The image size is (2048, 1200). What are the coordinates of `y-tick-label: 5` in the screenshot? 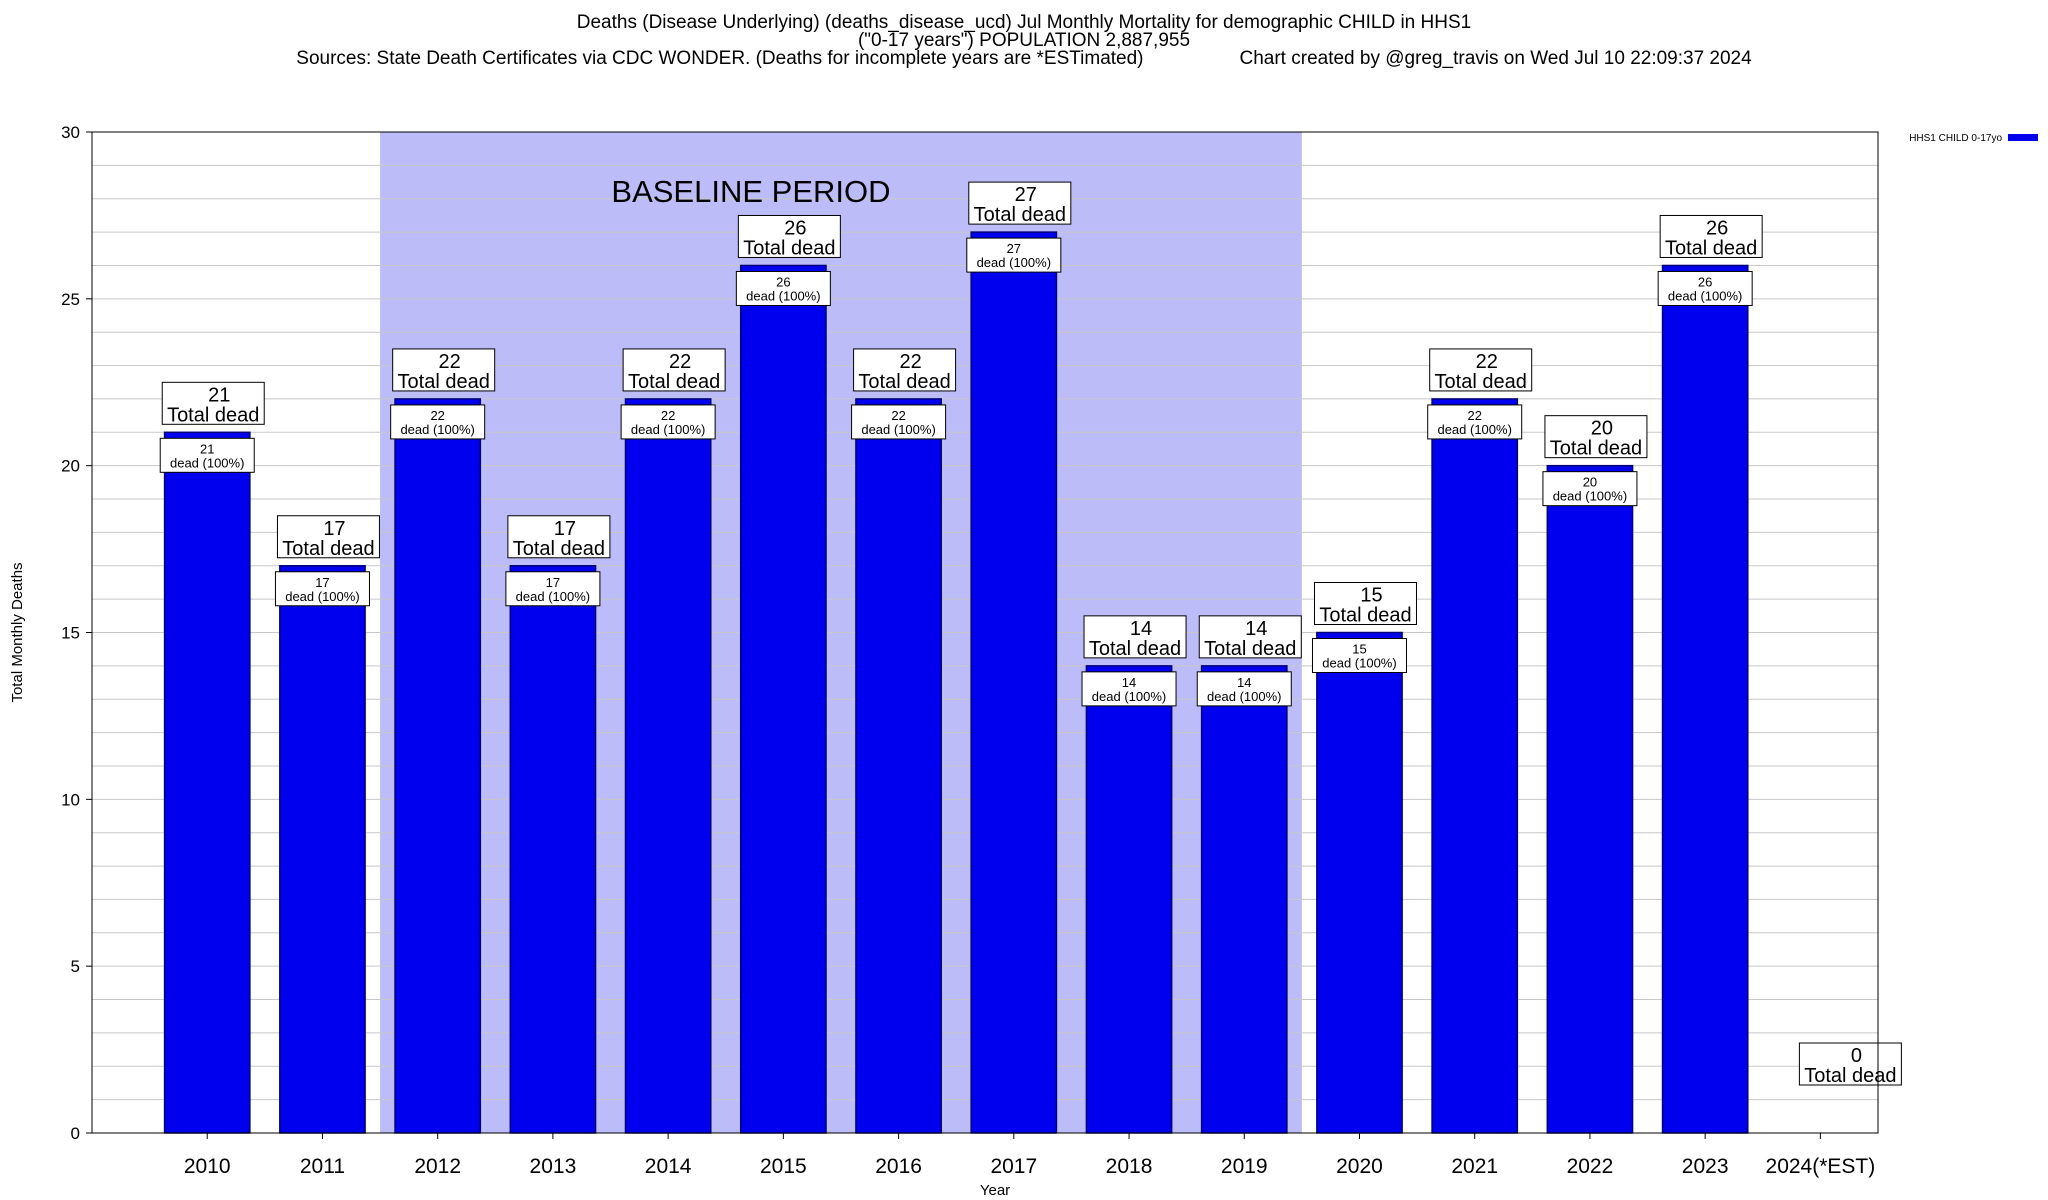 It's located at (75, 966).